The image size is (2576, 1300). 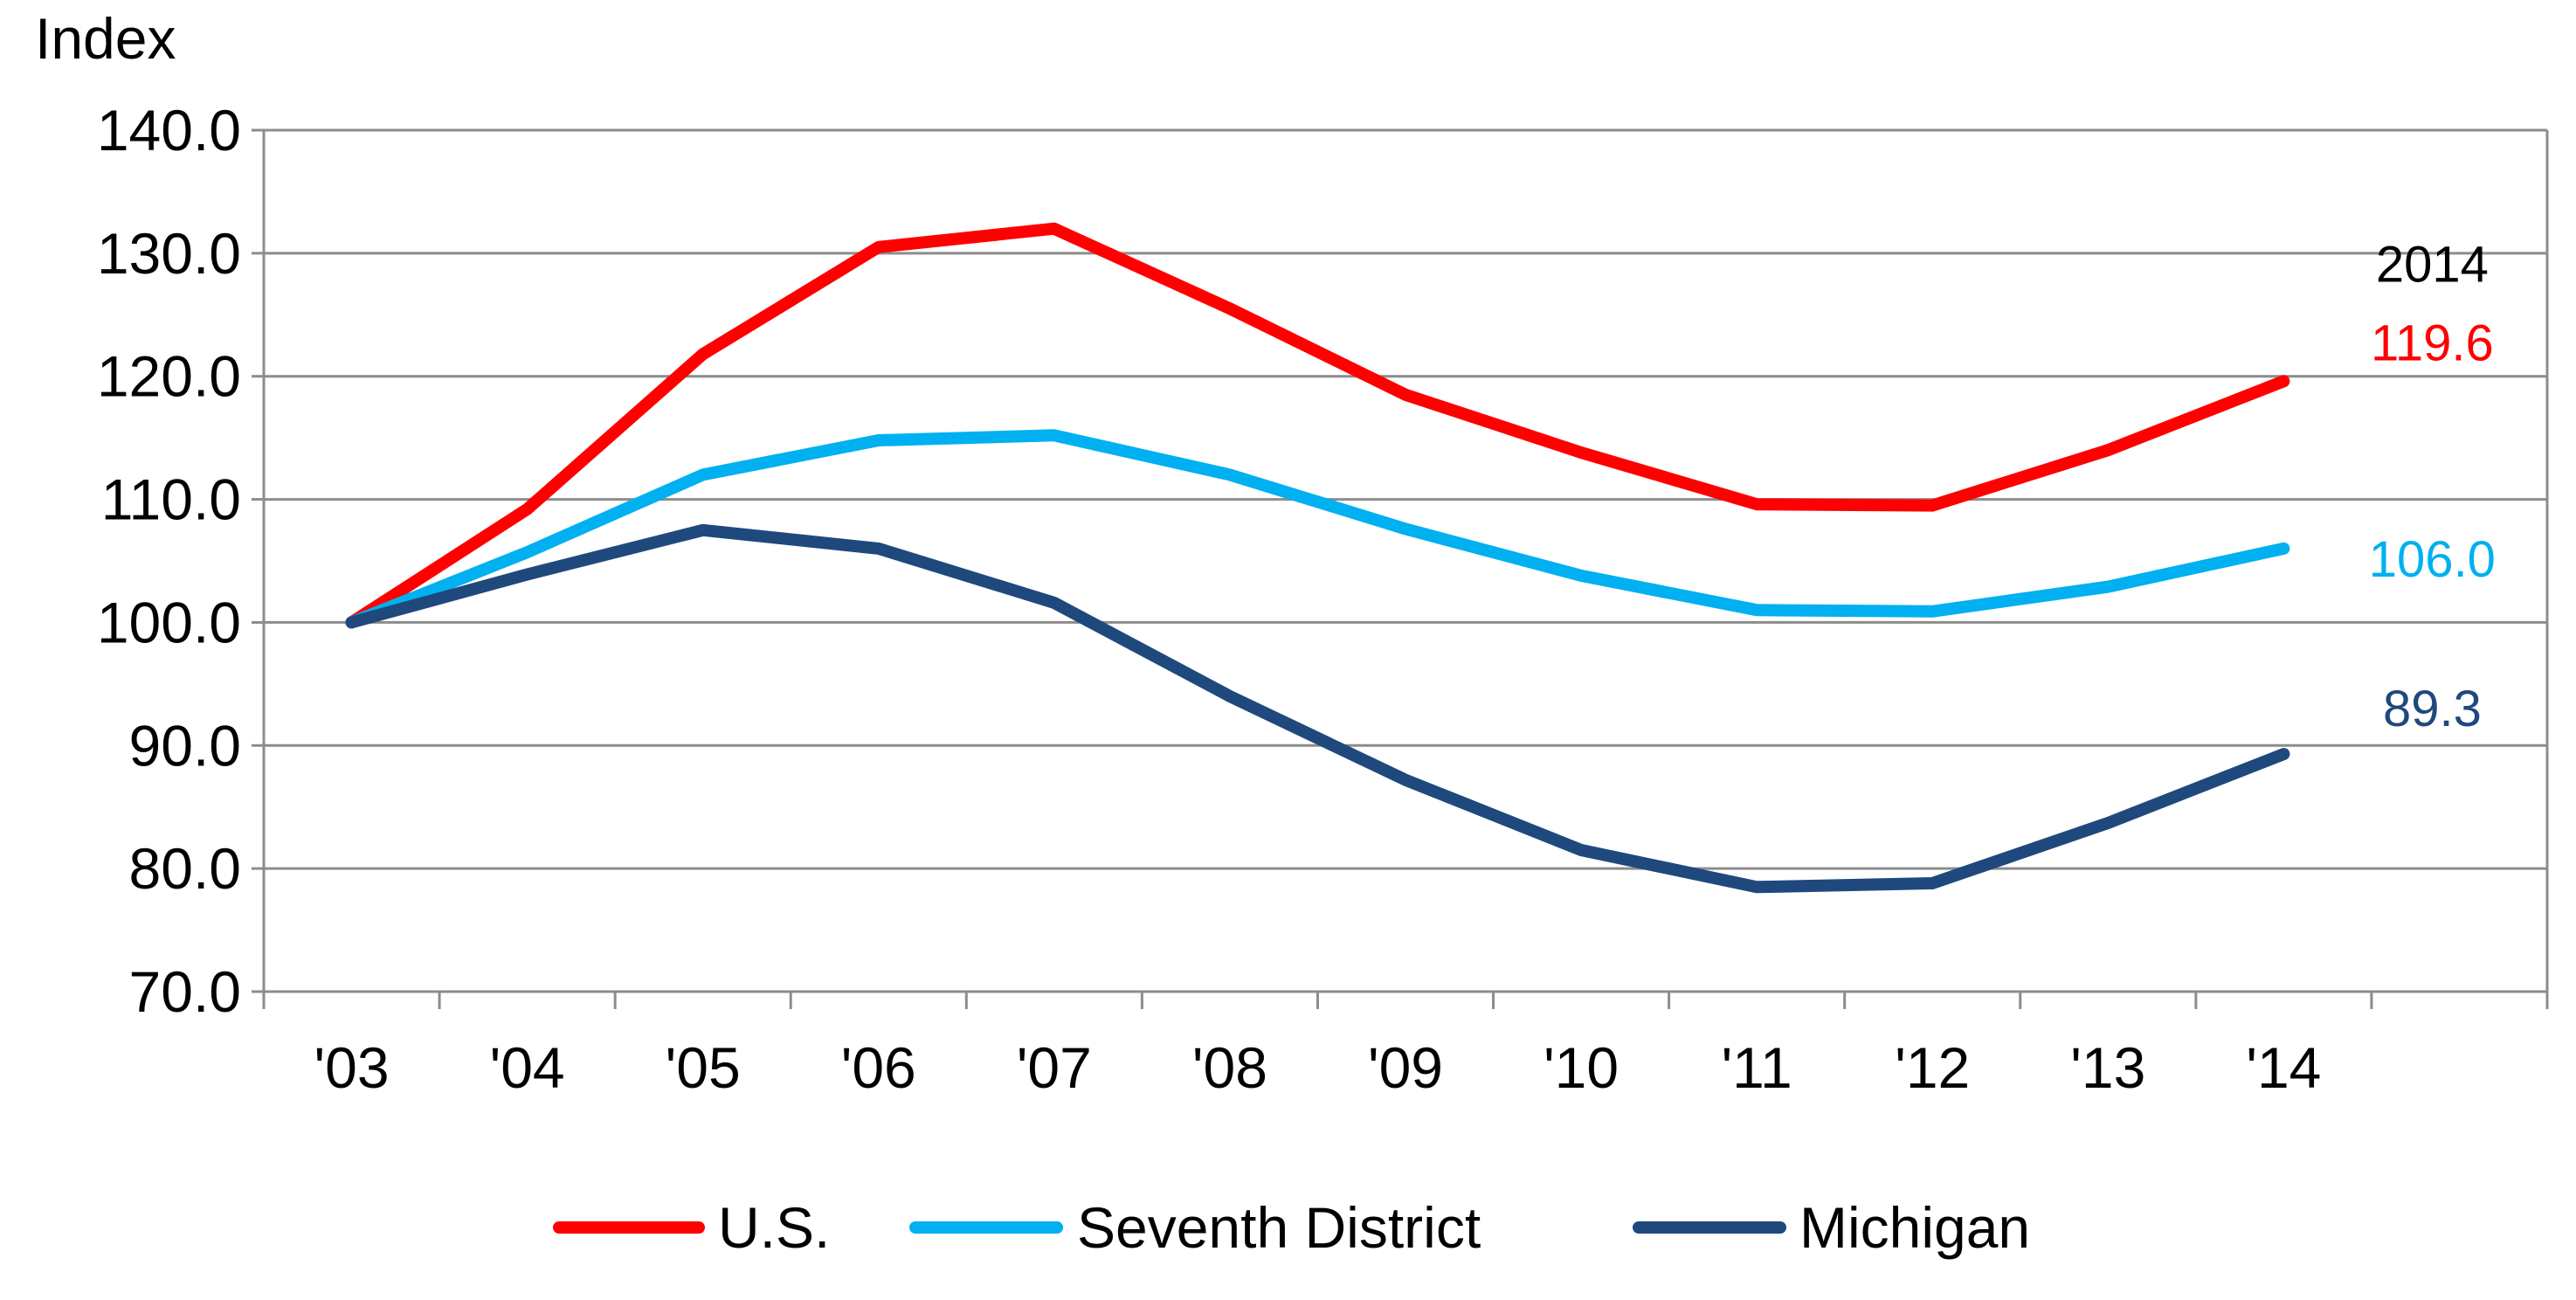 I want to click on x-tick-label: '08, so click(x=1229, y=1067).